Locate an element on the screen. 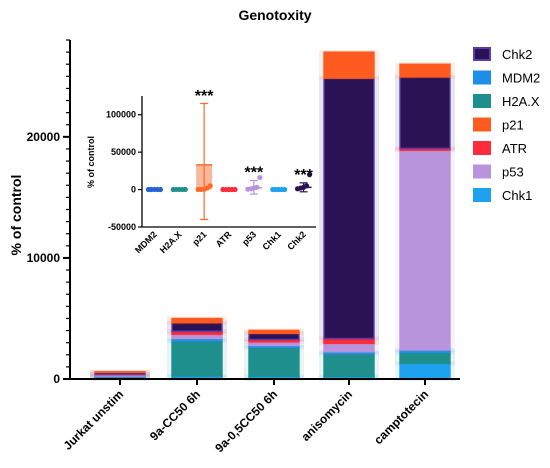 The width and height of the screenshot is (550, 468). inset-x-tick-label: Chk1 is located at coordinates (271, 240).